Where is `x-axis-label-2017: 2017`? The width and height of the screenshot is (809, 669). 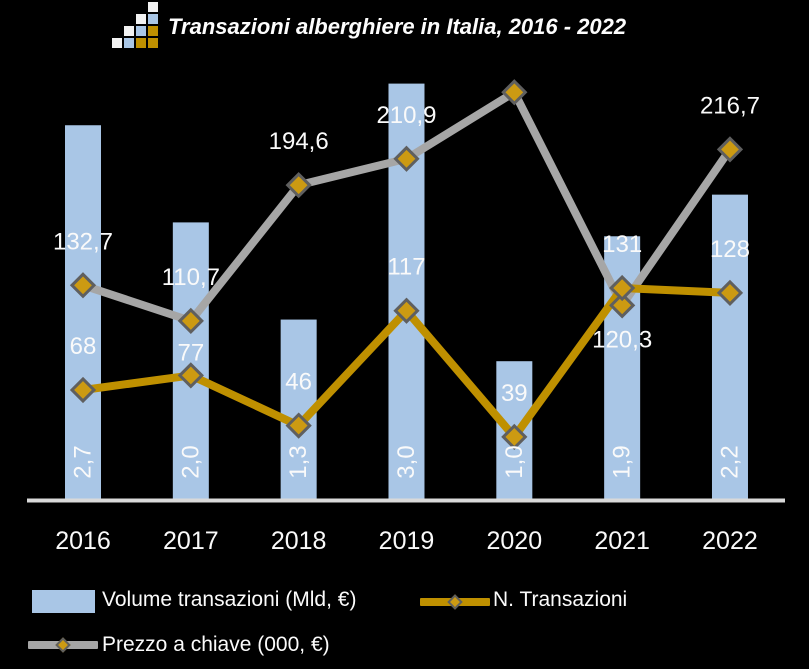
x-axis-label-2017: 2017 is located at coordinates (191, 541).